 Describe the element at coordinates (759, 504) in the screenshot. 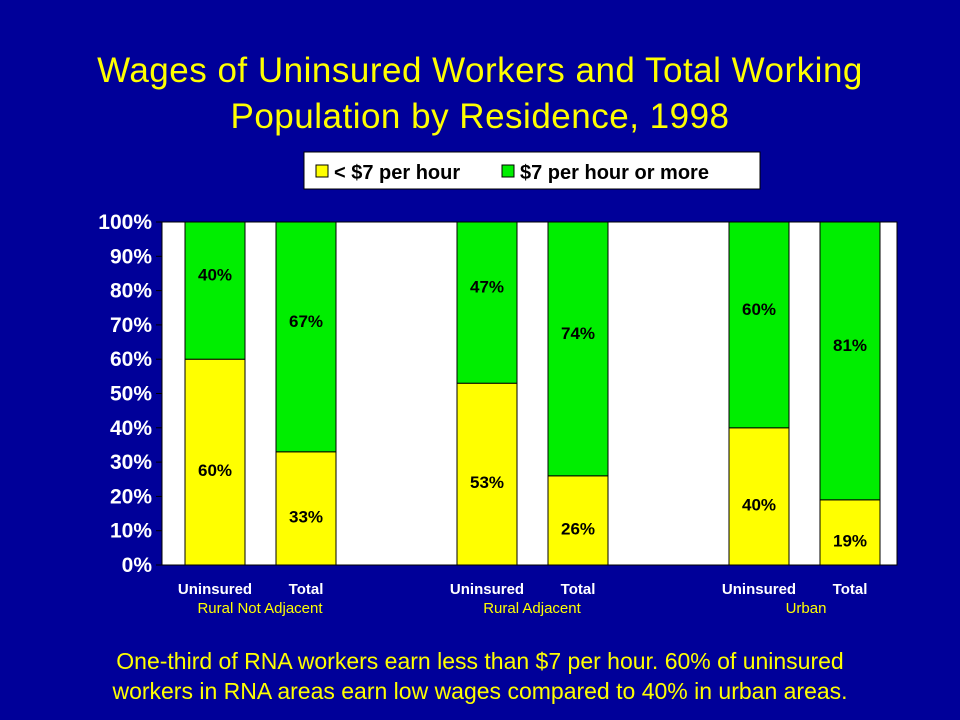

I see `data-label-low-wage: 40%` at that location.